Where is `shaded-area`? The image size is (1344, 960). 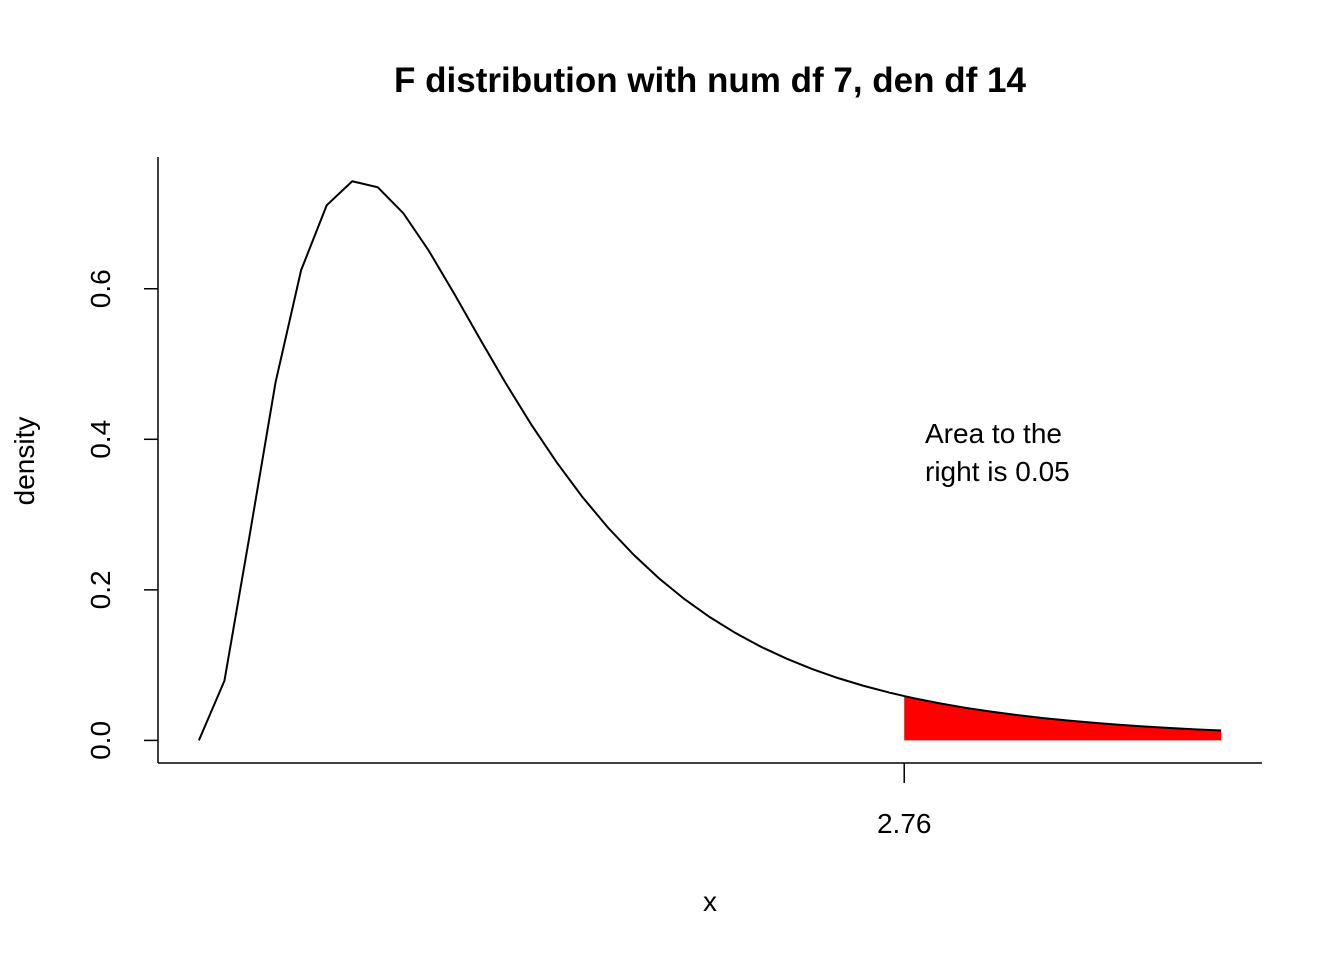
shaded-area is located at coordinates (1063, 718).